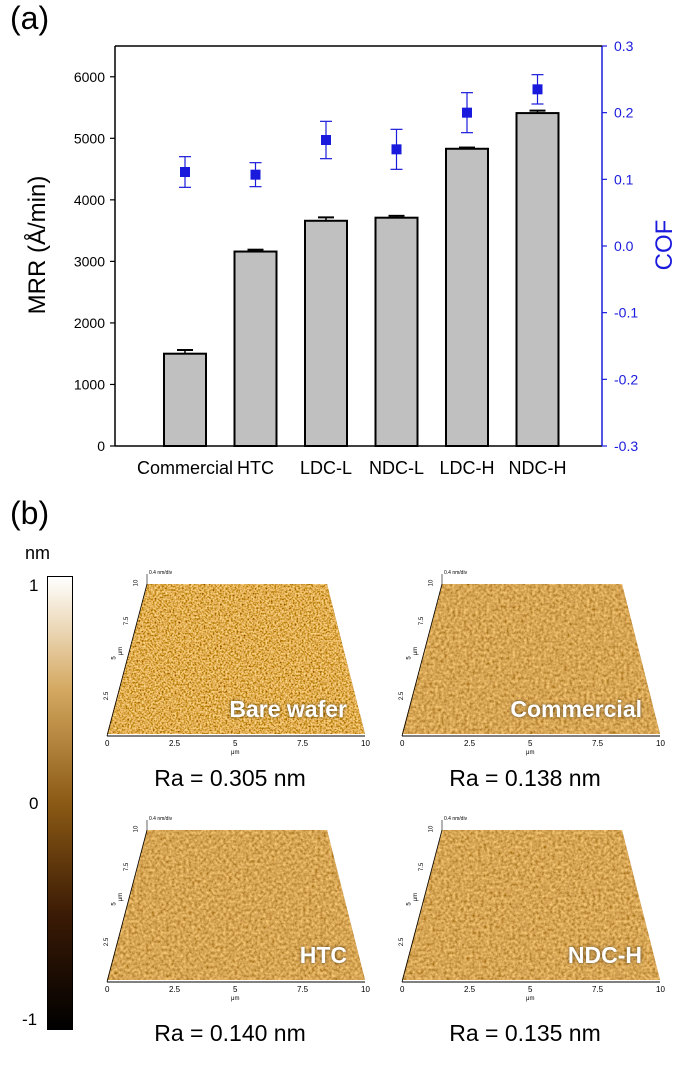 This screenshot has width=698, height=1065. Describe the element at coordinates (626, 313) in the screenshot. I see `y2tick-label: -0.1` at that location.